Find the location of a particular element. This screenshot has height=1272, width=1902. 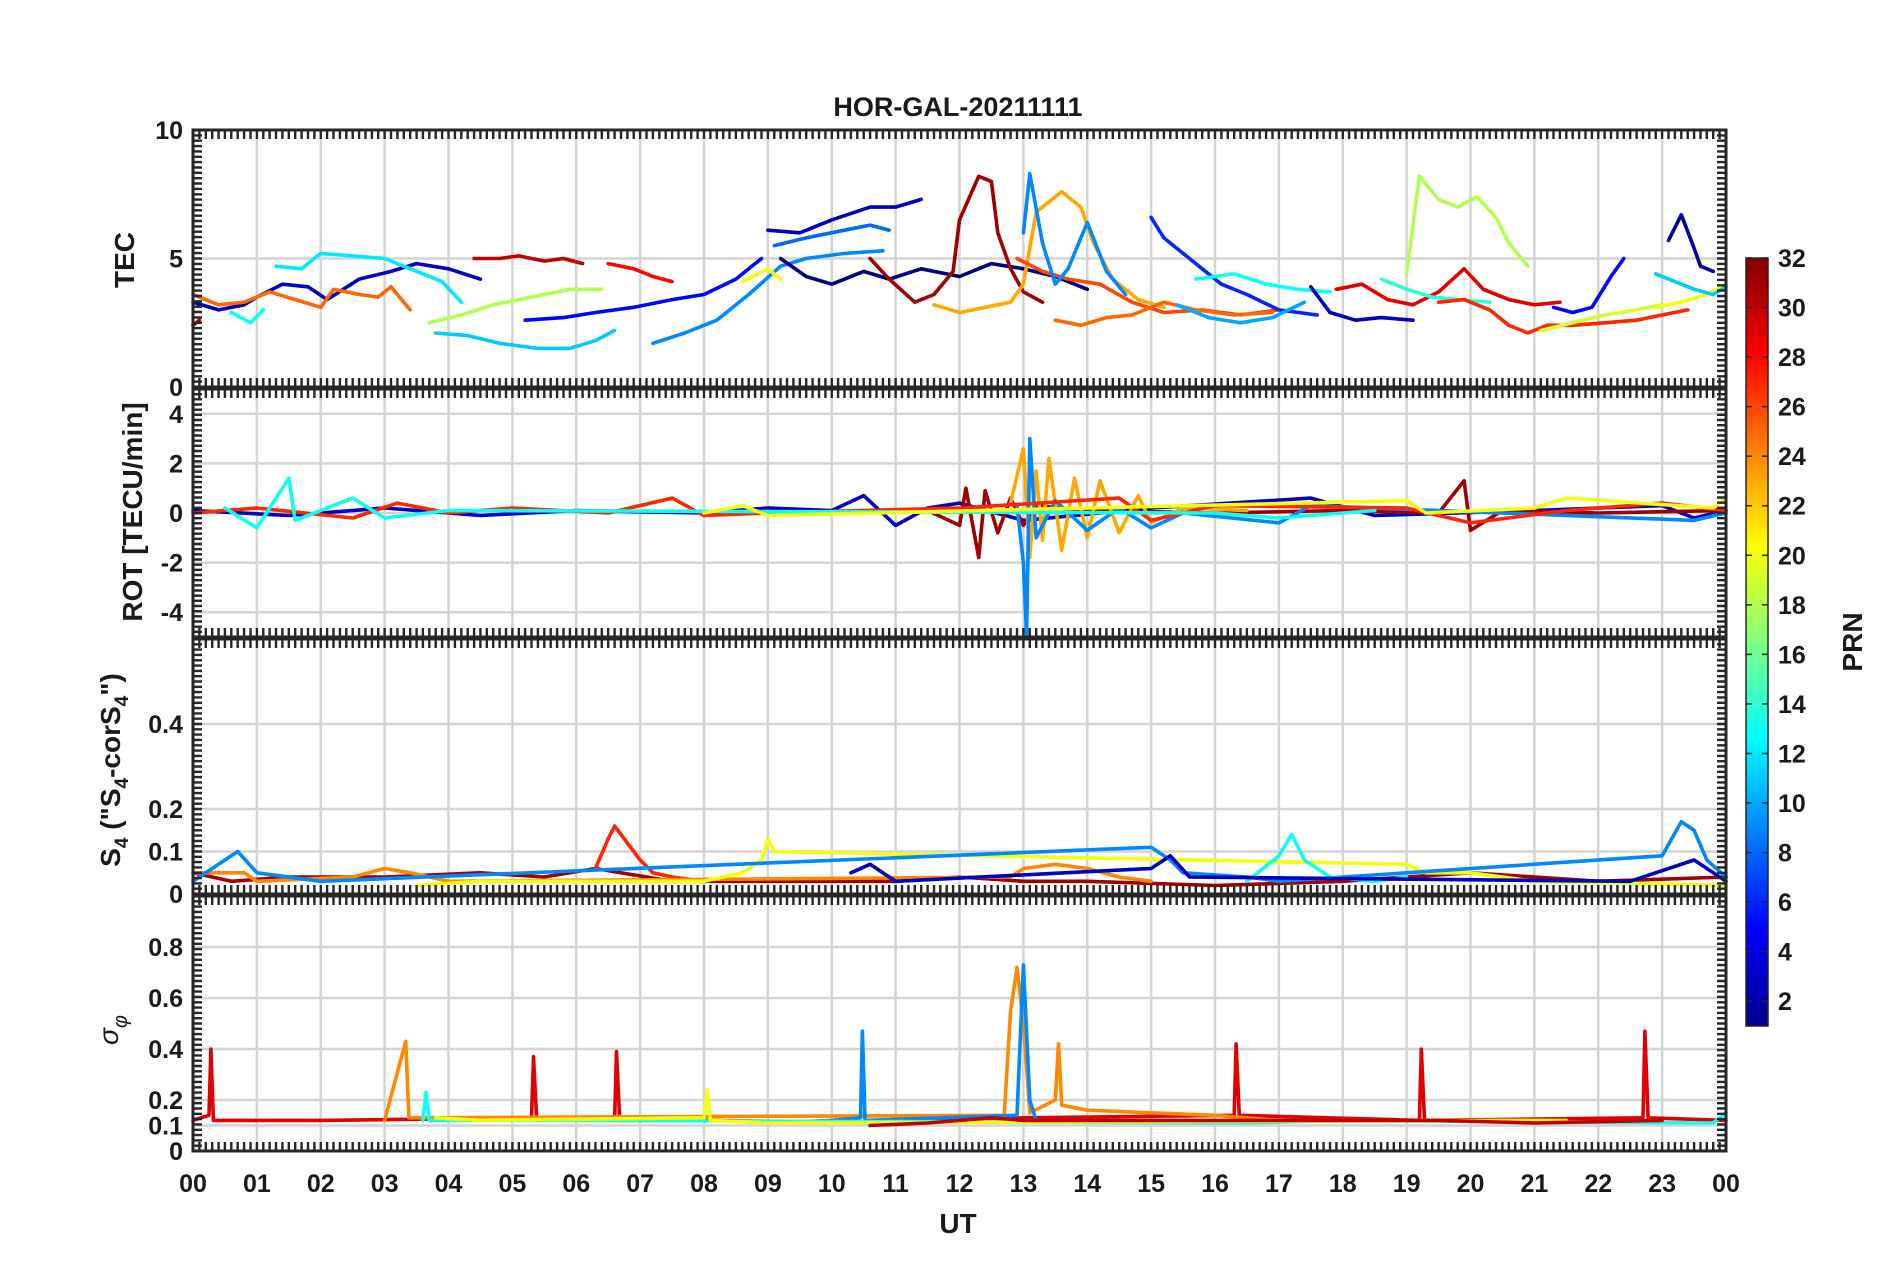

x-tick-label: 22 is located at coordinates (1598, 1184).